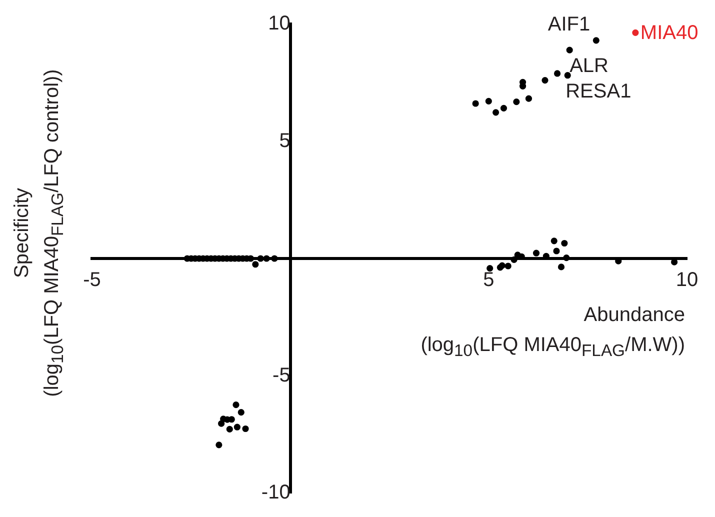  I want to click on series-label: MIA40, so click(669, 33).